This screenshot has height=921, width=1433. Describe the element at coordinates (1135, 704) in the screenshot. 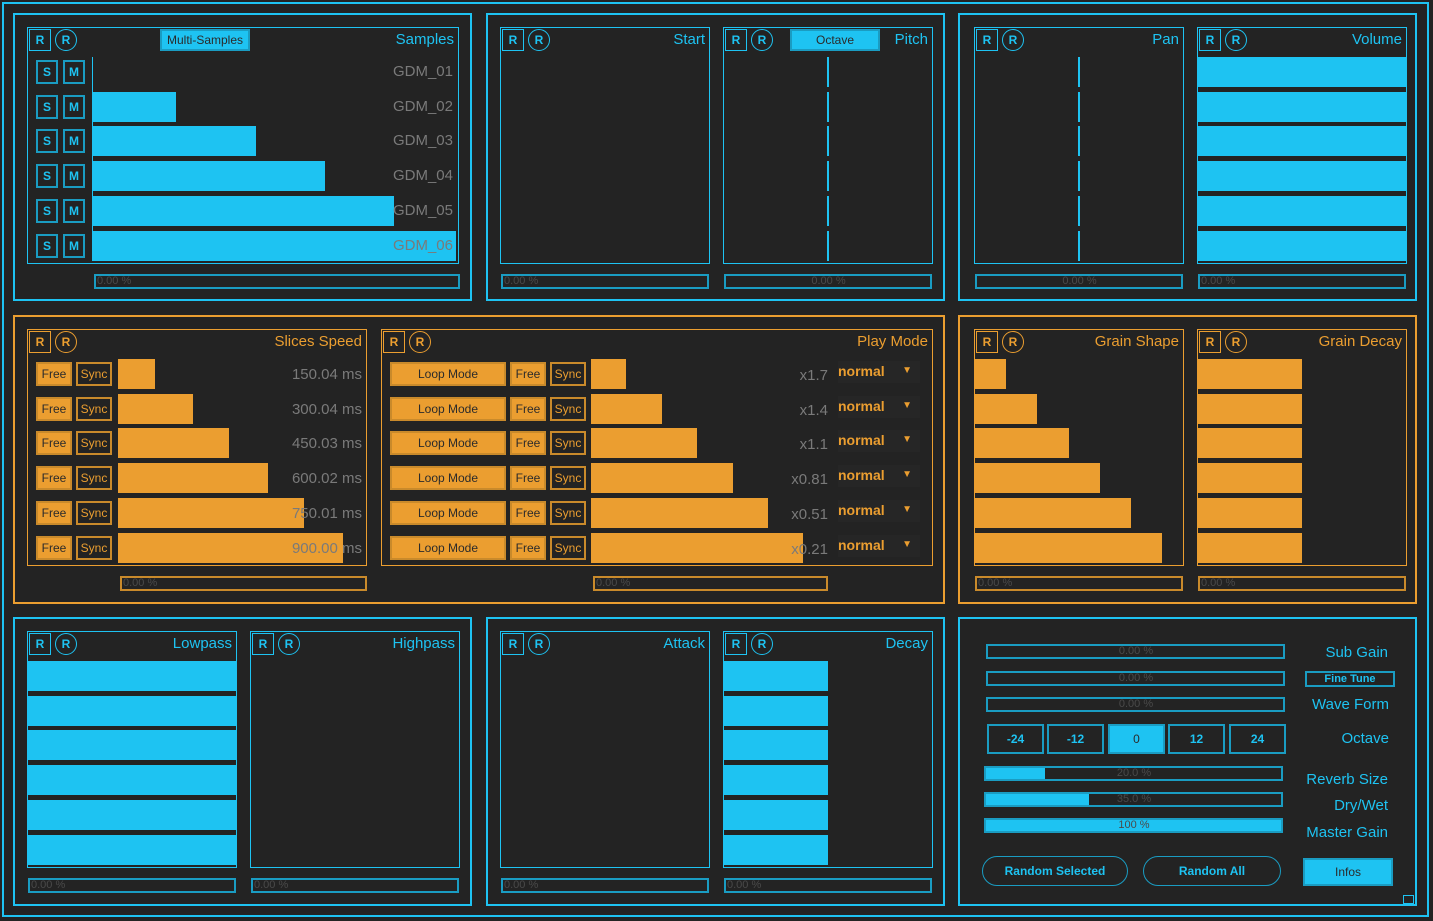

I see `wave-form-slider: 0.00 %` at that location.